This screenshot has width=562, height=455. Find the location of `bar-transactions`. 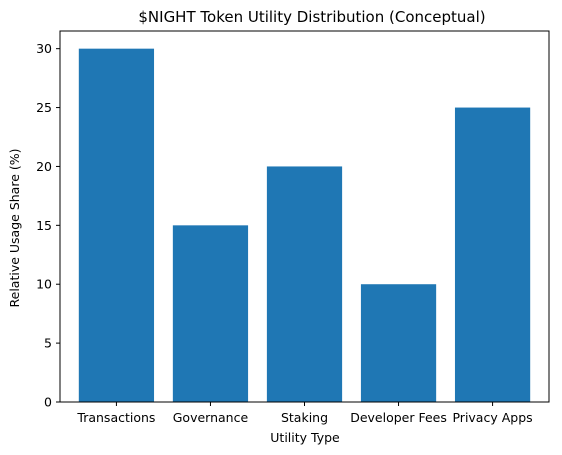

bar-transactions is located at coordinates (116, 225).